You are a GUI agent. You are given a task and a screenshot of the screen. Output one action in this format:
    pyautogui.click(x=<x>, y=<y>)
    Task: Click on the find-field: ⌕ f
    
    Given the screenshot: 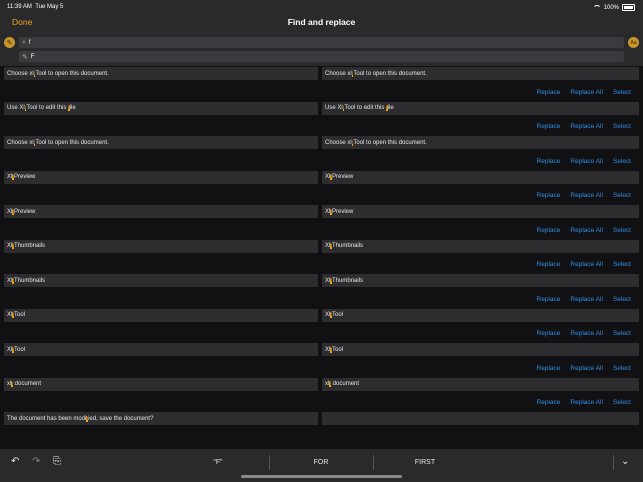 What is the action you would take?
    pyautogui.click(x=321, y=42)
    